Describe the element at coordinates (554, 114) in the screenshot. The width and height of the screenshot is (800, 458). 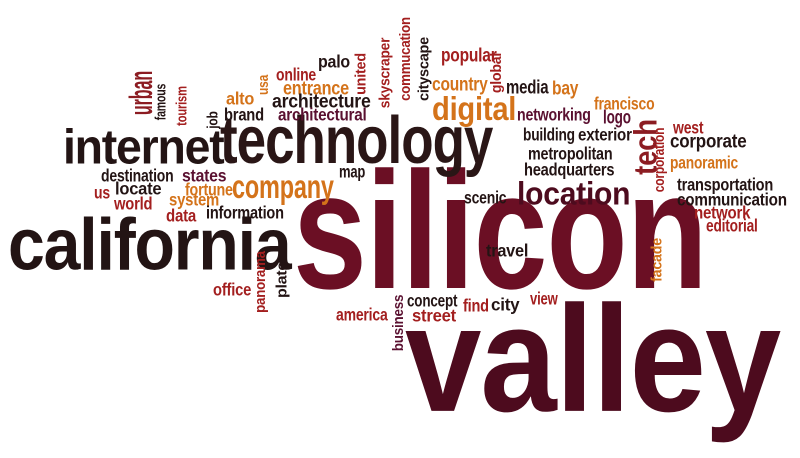
I see `word-networking: networking` at that location.